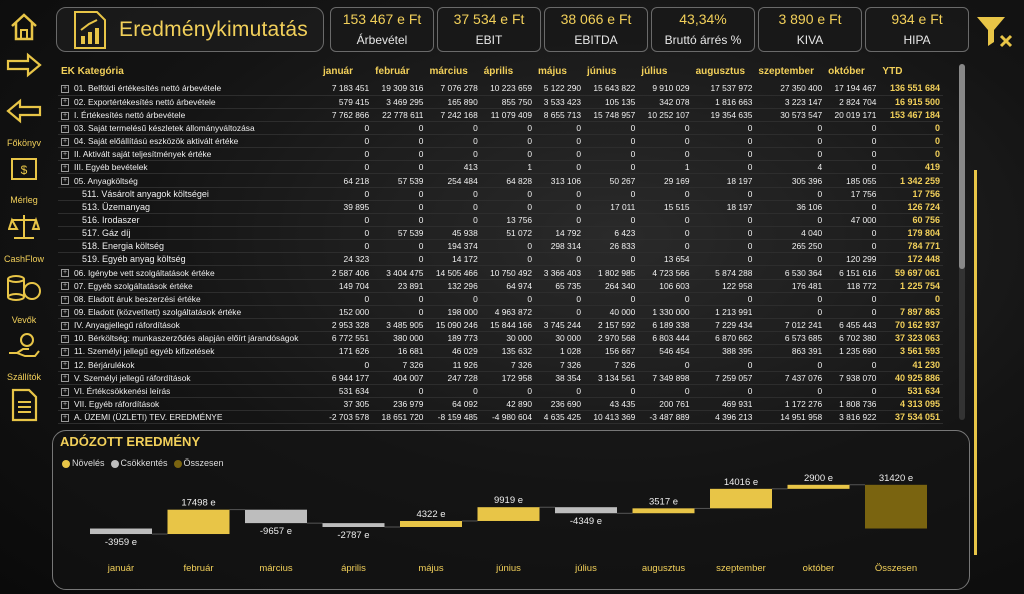 This screenshot has width=1024, height=594. What do you see at coordinates (338, 71) in the screenshot?
I see `column-header: január` at bounding box center [338, 71].